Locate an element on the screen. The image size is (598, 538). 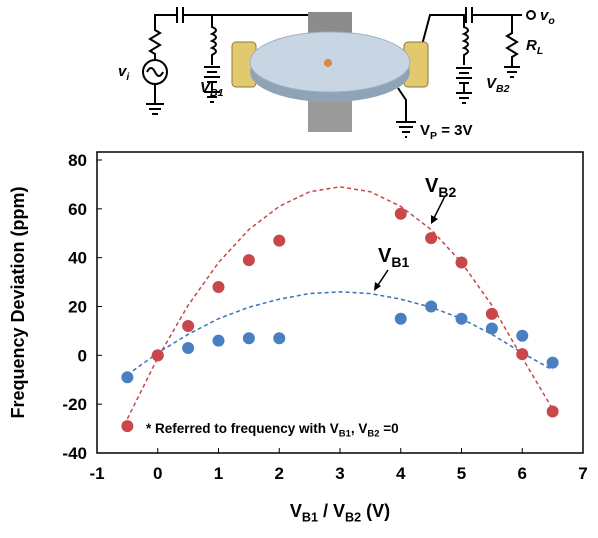
text-part: (V) is located at coordinates (375, 511).